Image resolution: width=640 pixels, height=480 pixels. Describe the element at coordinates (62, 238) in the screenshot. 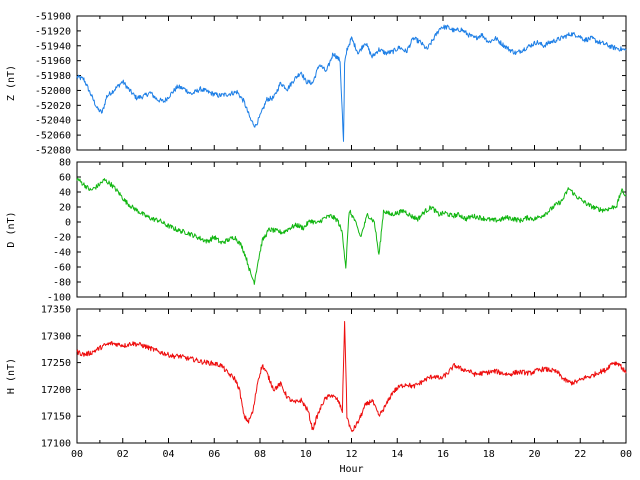

I see `panel-d-ytick-label: -20` at that location.